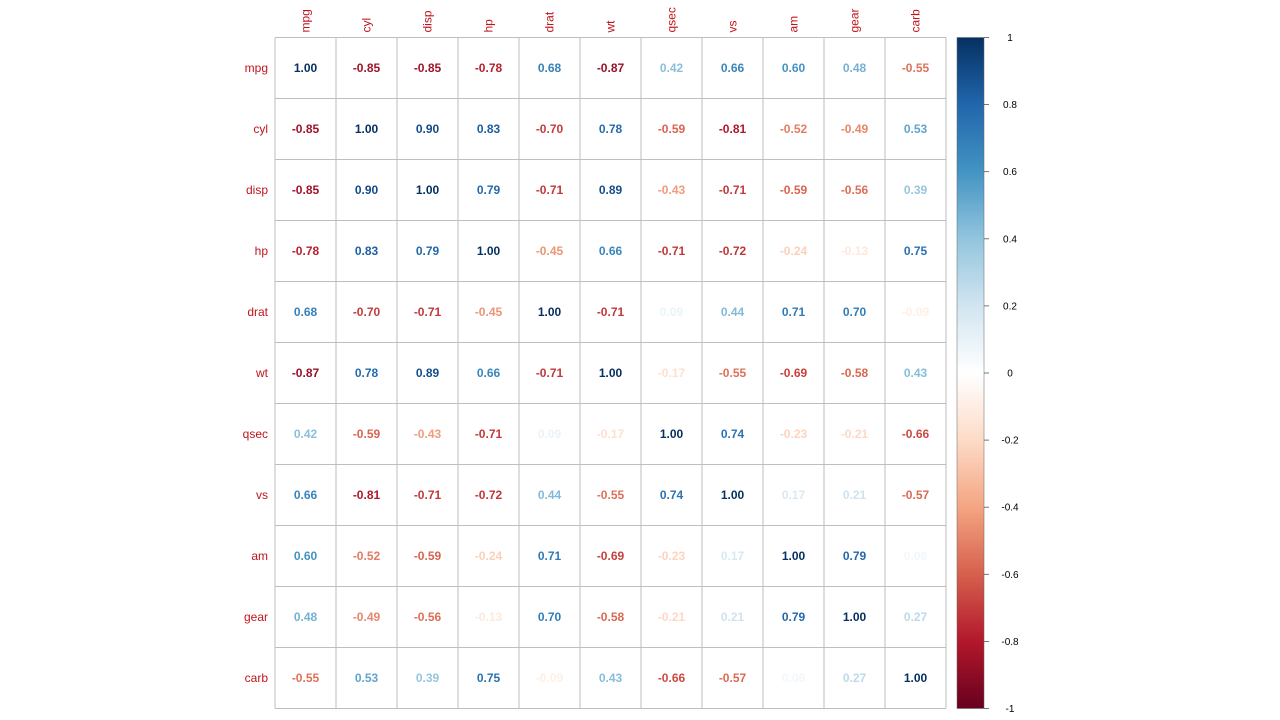 The height and width of the screenshot is (720, 1280). What do you see at coordinates (916, 434) in the screenshot?
I see `cell-value: -0.66` at bounding box center [916, 434].